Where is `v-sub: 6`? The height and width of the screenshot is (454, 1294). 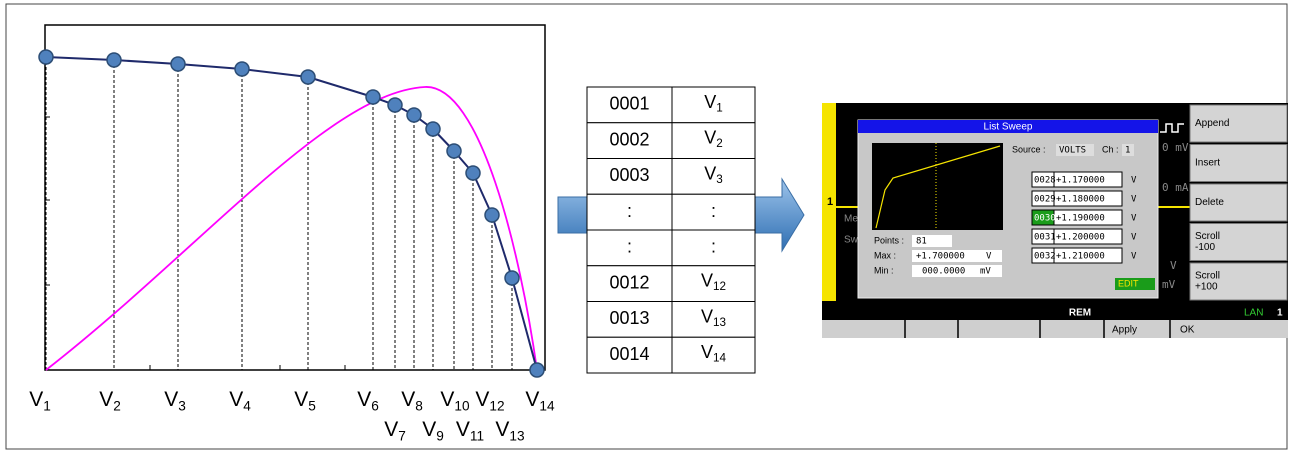
v-sub: 6 is located at coordinates (375, 405).